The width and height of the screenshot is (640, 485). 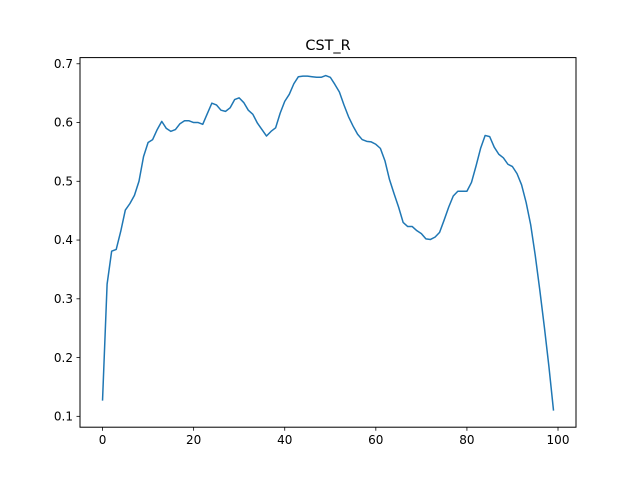 What do you see at coordinates (63, 299) in the screenshot?
I see `y-tick-label: 0.3` at bounding box center [63, 299].